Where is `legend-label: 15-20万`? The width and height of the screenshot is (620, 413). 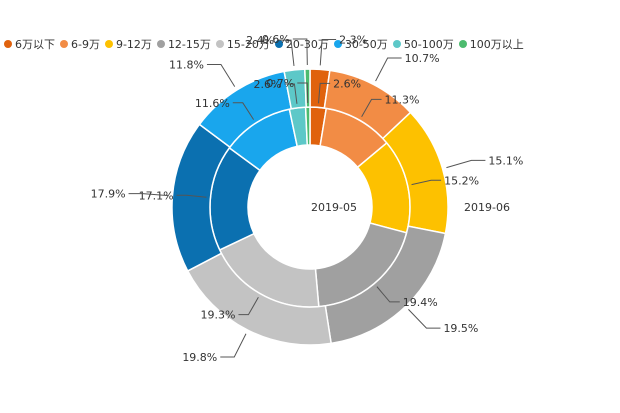
legend-label: 15-20万 is located at coordinates (248, 44).